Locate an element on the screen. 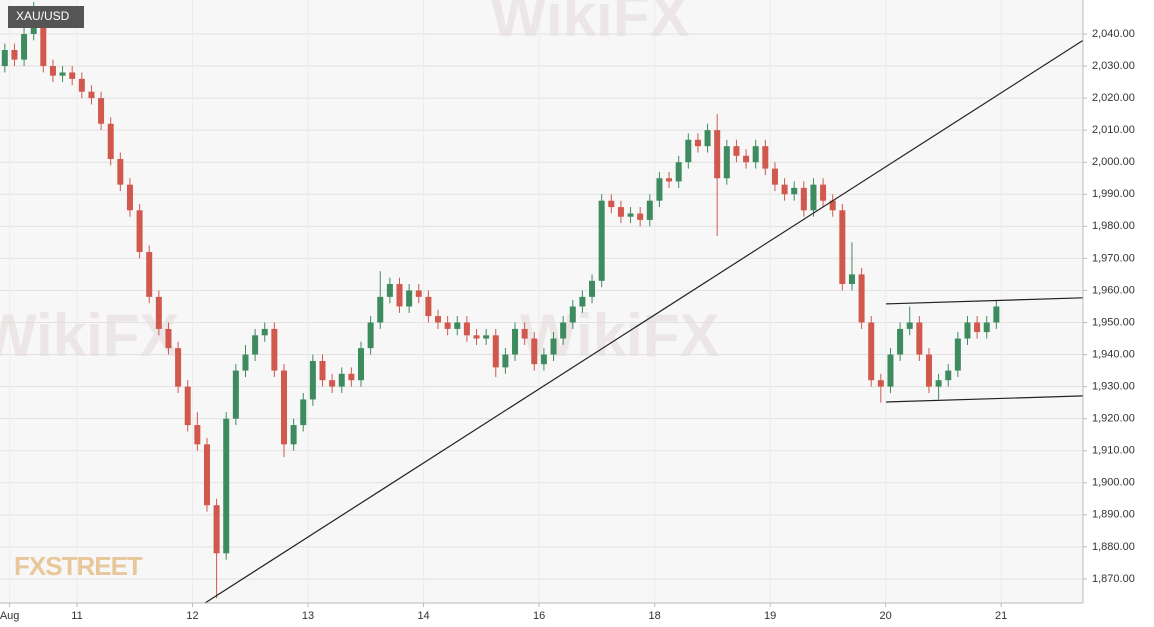 This screenshot has height=627, width=1154. trendline is located at coordinates (985, 301).